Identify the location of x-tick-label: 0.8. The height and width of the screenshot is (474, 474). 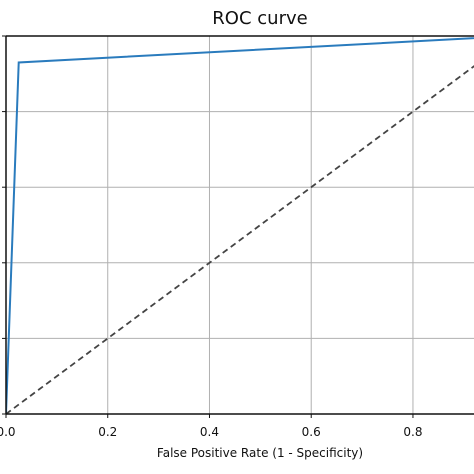
(412, 432).